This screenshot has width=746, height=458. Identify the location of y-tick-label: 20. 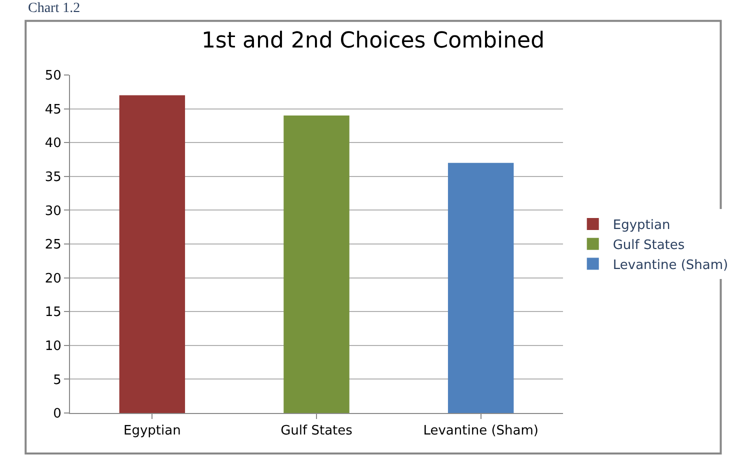
(53, 278).